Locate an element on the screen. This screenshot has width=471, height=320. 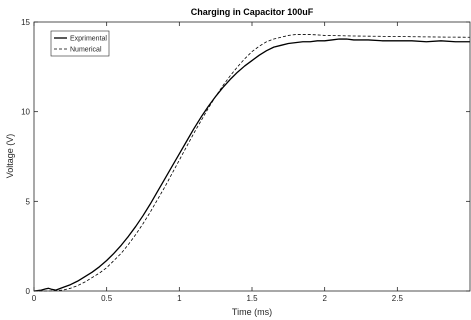
x-tick-label: 0.5 is located at coordinates (107, 298).